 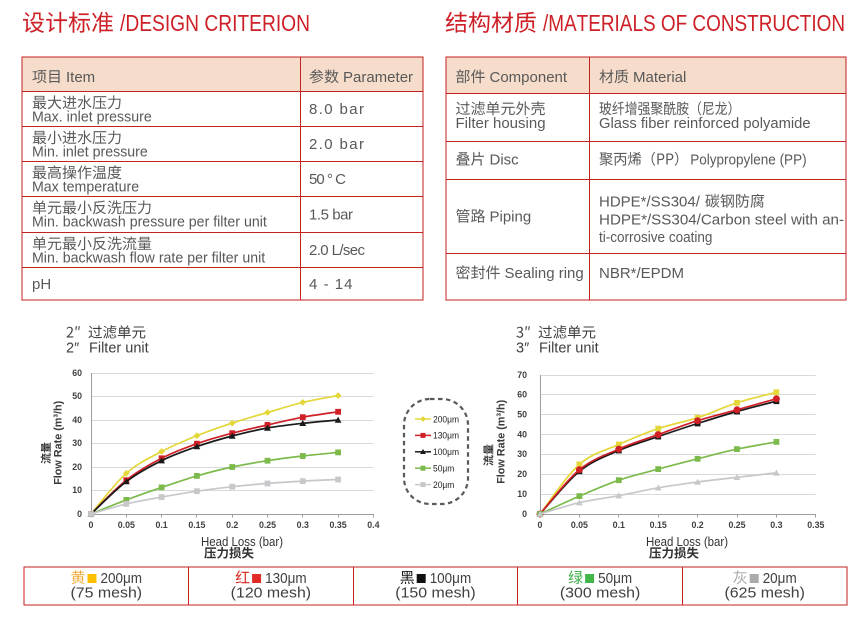 I want to click on svg-text: 2″, so click(x=72, y=349).